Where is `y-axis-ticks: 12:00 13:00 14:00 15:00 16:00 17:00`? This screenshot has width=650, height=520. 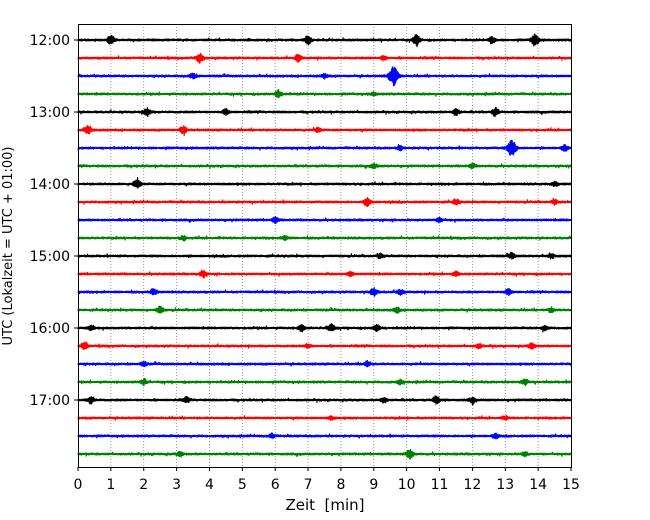 y-axis-ticks: 12:00 13:00 14:00 15:00 16:00 17:00 is located at coordinates (54, 221).